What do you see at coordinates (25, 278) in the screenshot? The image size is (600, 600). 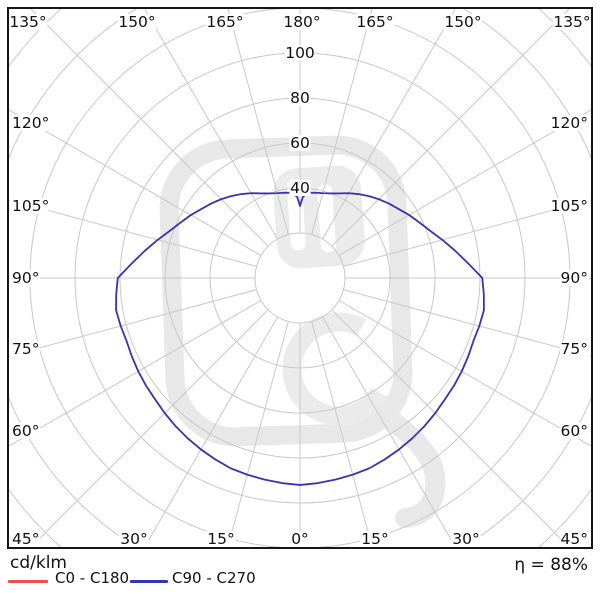 I see `angle-label-left-2: 90°` at bounding box center [25, 278].